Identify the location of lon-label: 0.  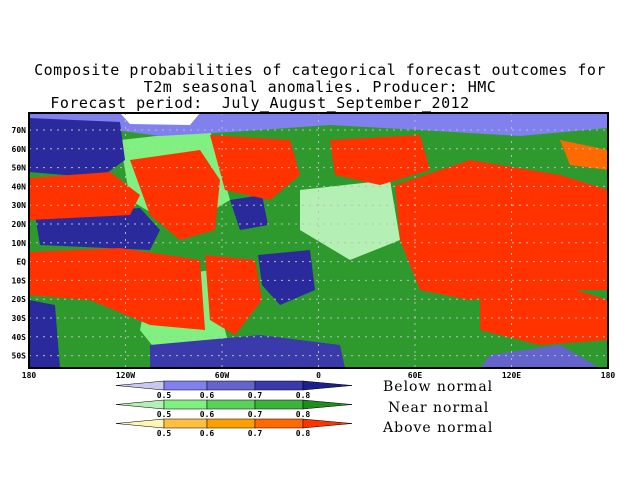
(318, 375).